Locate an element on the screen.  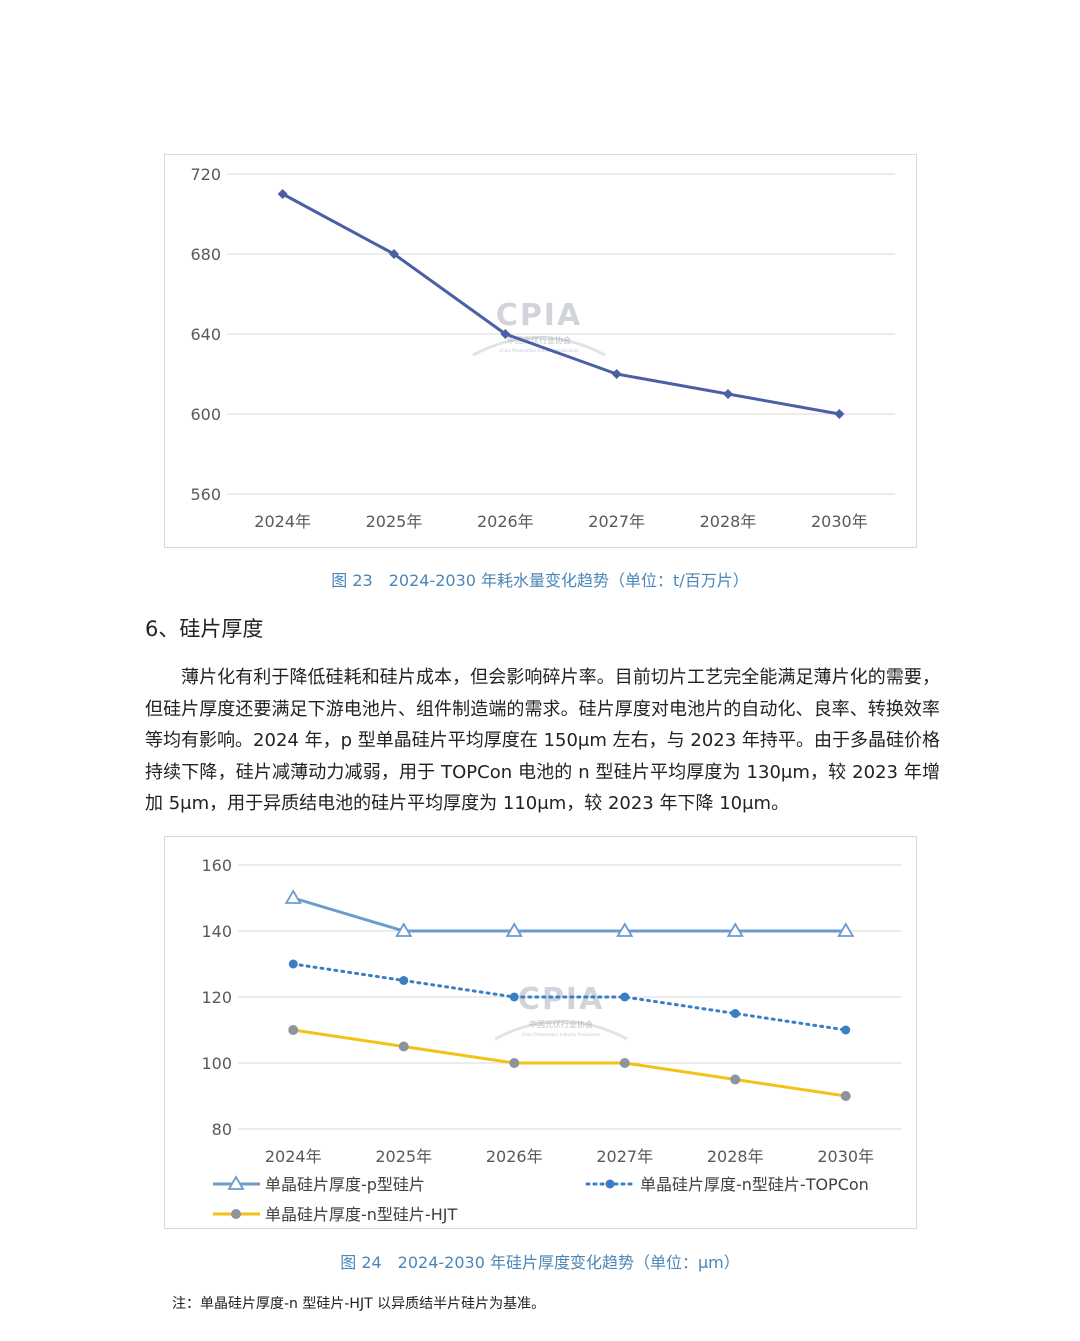
figure-24-caption: 图 24 2024-2030 年硅片厚度变化趋势（单位：μm） is located at coordinates (540, 1262).